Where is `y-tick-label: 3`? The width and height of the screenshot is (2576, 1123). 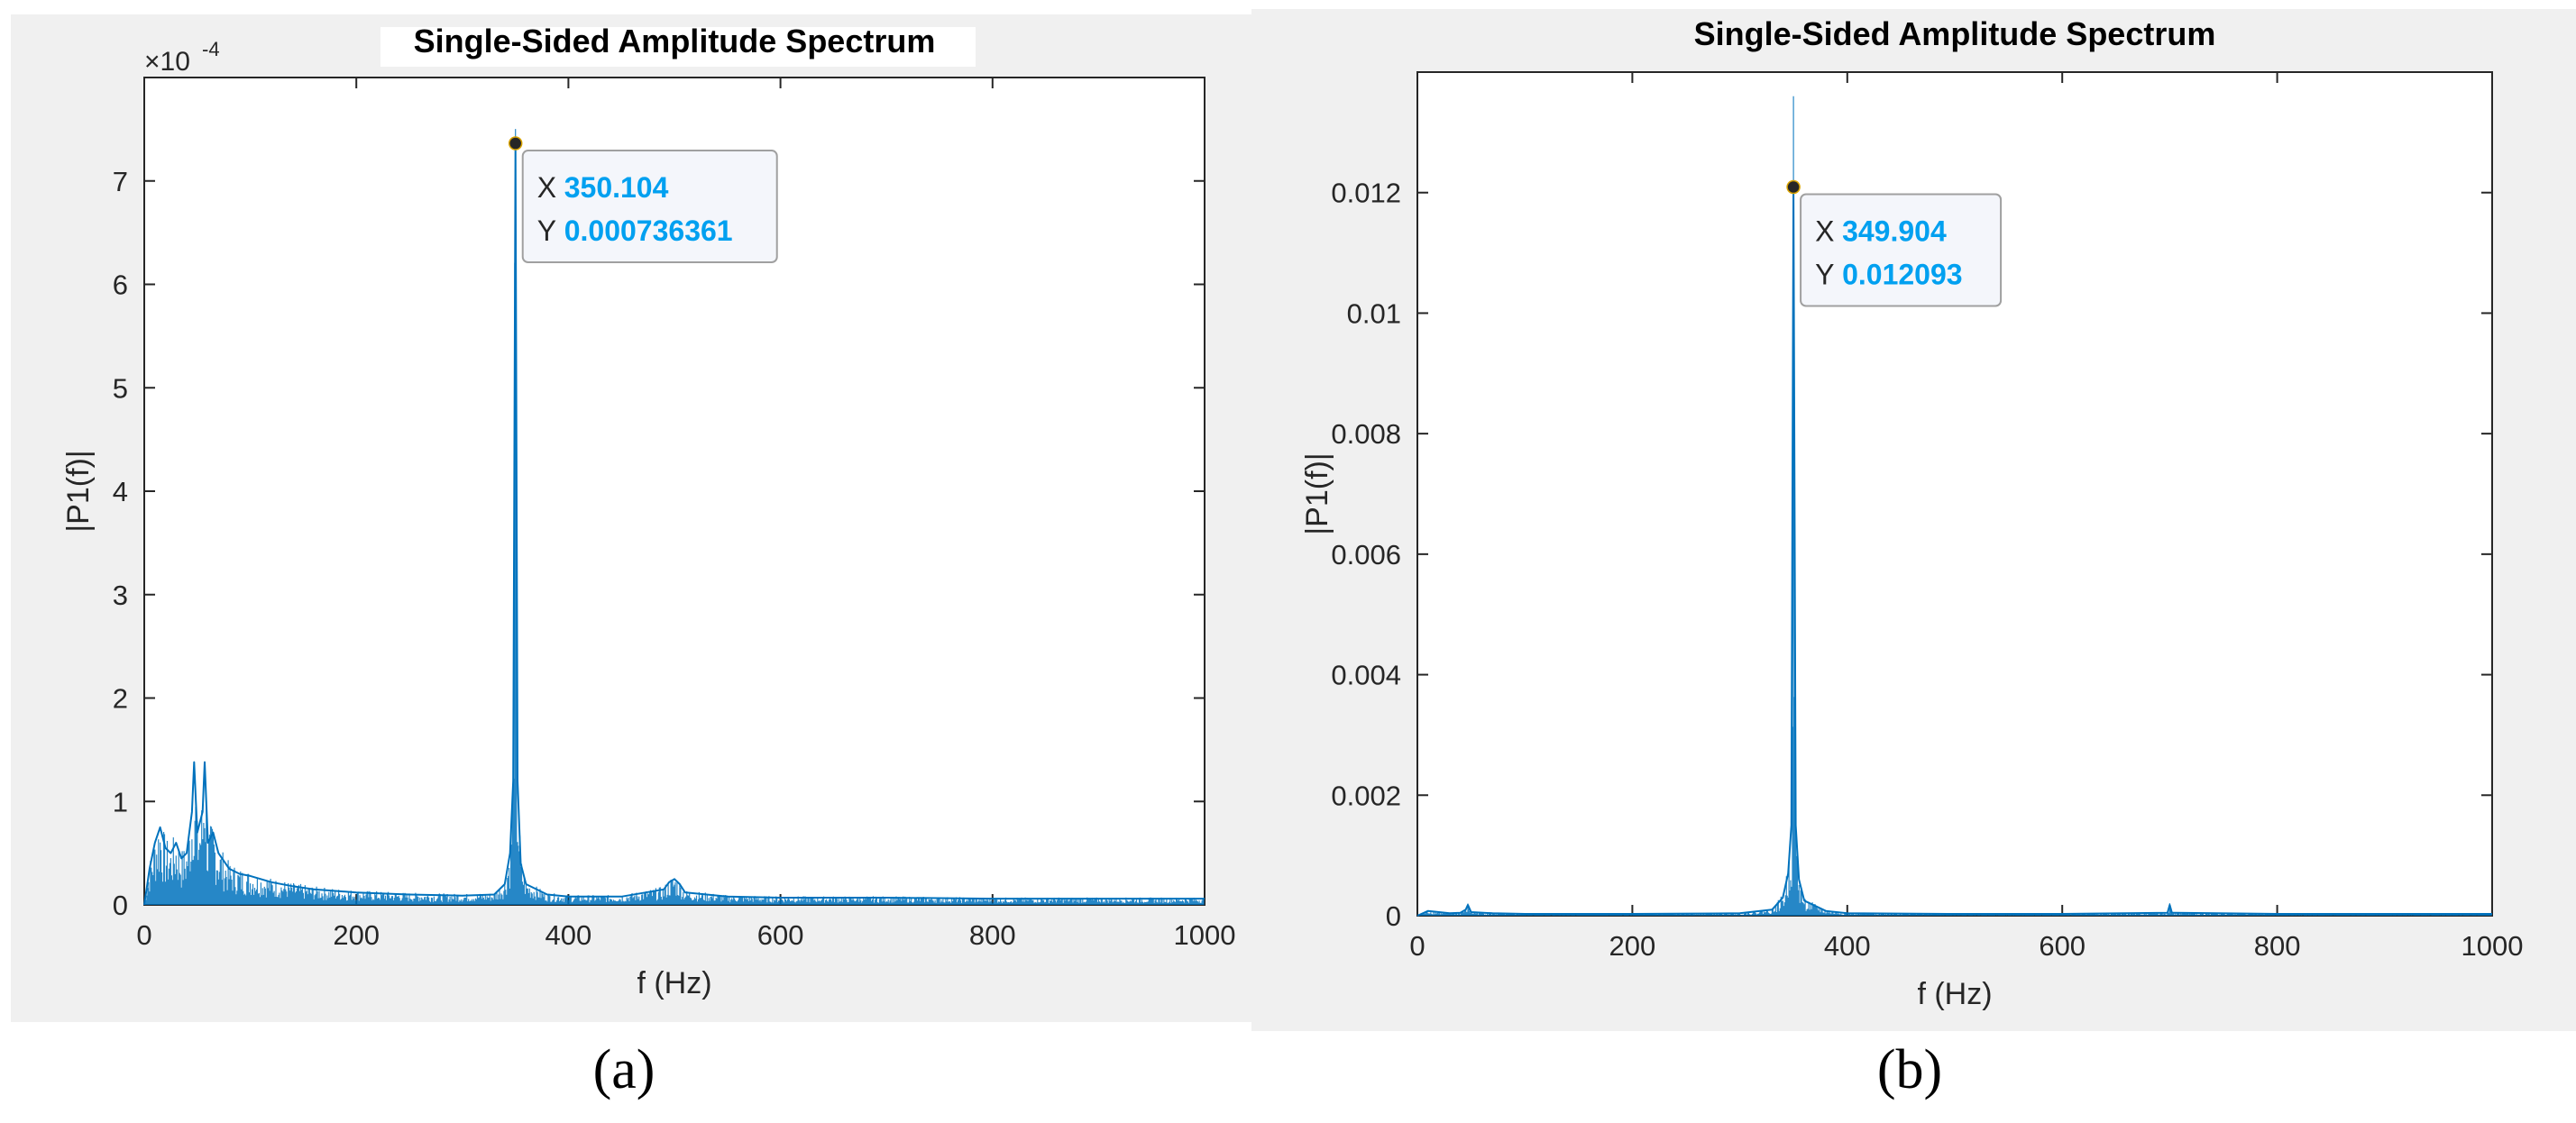
y-tick-label: 3 is located at coordinates (120, 595).